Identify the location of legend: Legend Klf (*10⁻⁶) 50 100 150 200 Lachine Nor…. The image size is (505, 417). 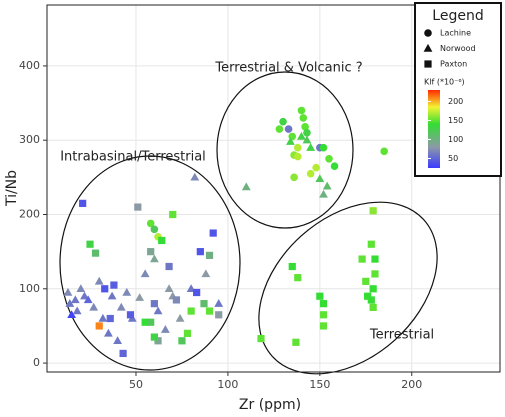
(458, 89).